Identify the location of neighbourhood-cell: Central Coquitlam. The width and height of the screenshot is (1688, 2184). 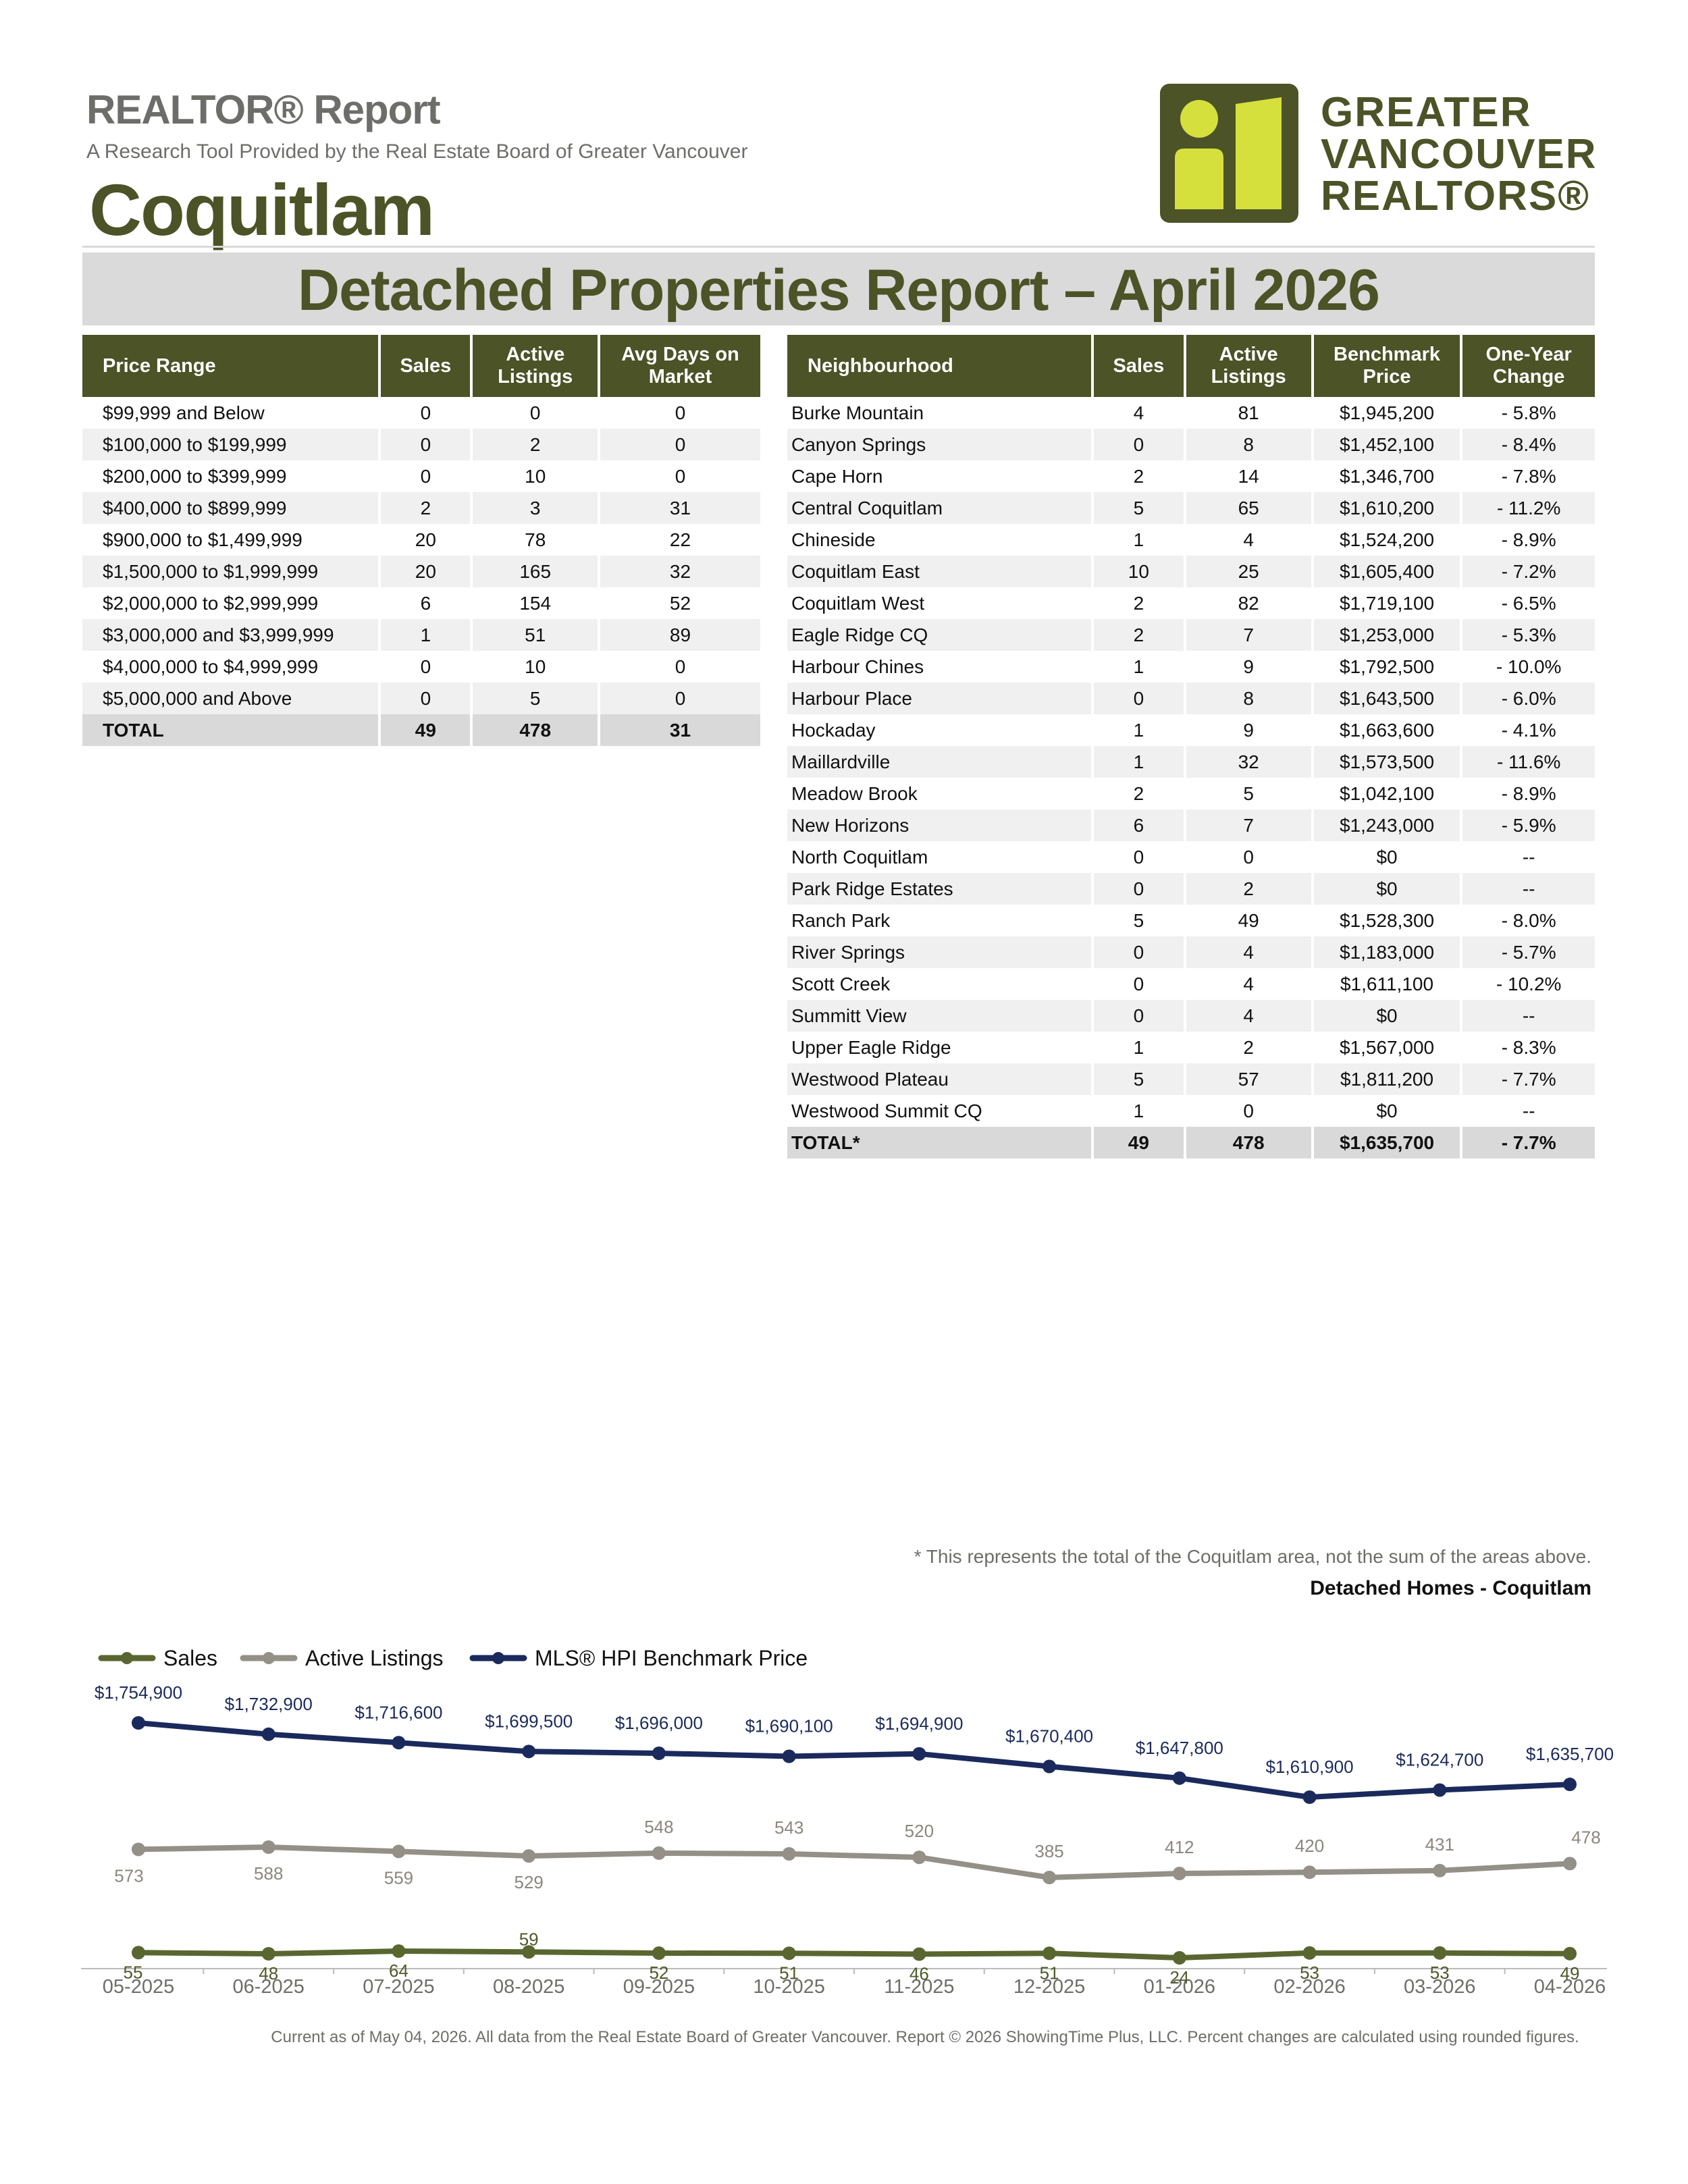
(939, 508).